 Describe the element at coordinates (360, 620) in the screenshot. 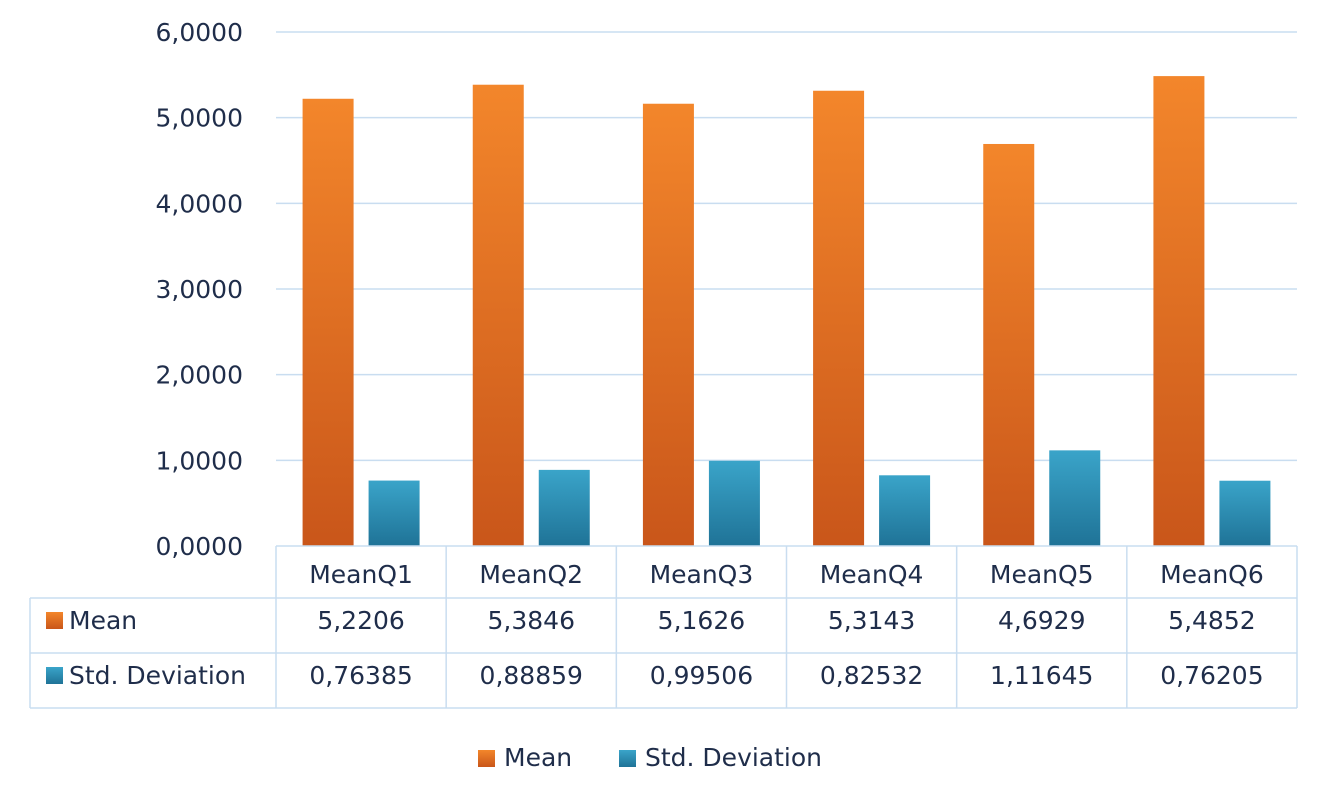

I see `table-cell-value: 5,2206` at that location.